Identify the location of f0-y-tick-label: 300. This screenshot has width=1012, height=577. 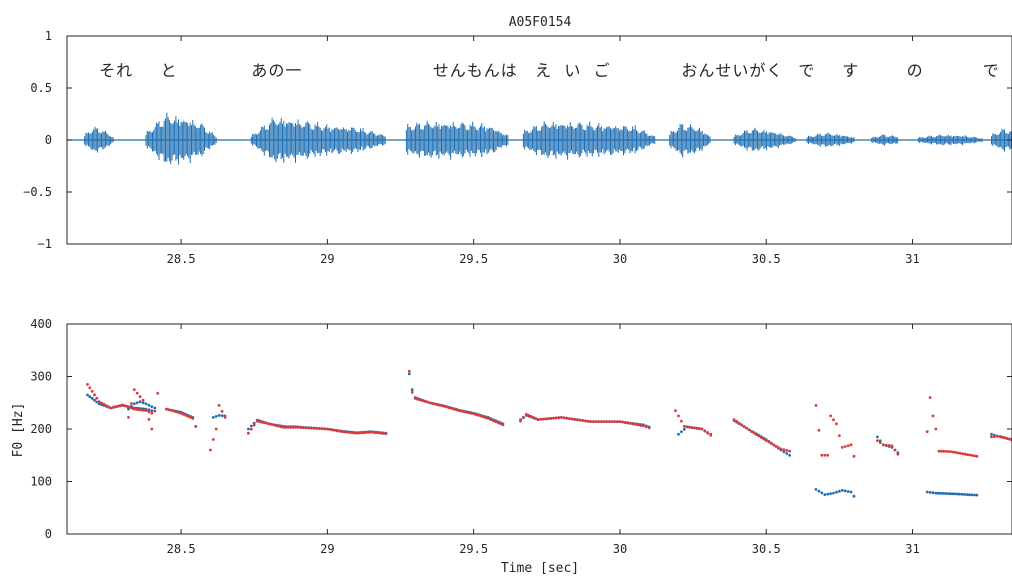
(41, 377).